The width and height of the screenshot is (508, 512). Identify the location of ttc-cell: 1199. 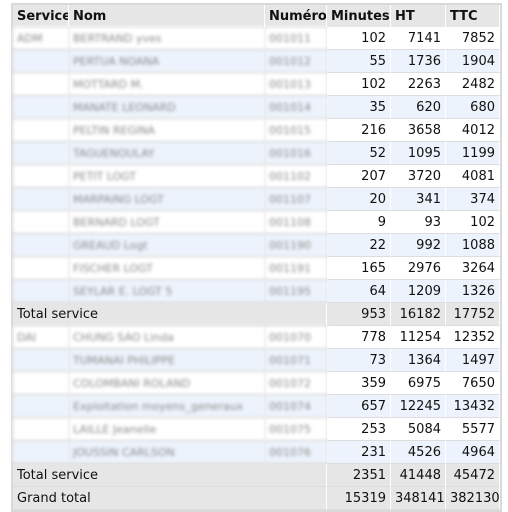
(473, 153).